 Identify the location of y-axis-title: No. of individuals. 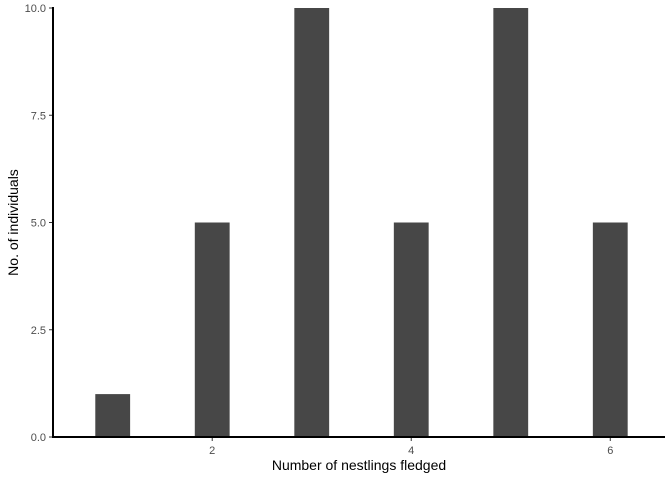
(13, 222).